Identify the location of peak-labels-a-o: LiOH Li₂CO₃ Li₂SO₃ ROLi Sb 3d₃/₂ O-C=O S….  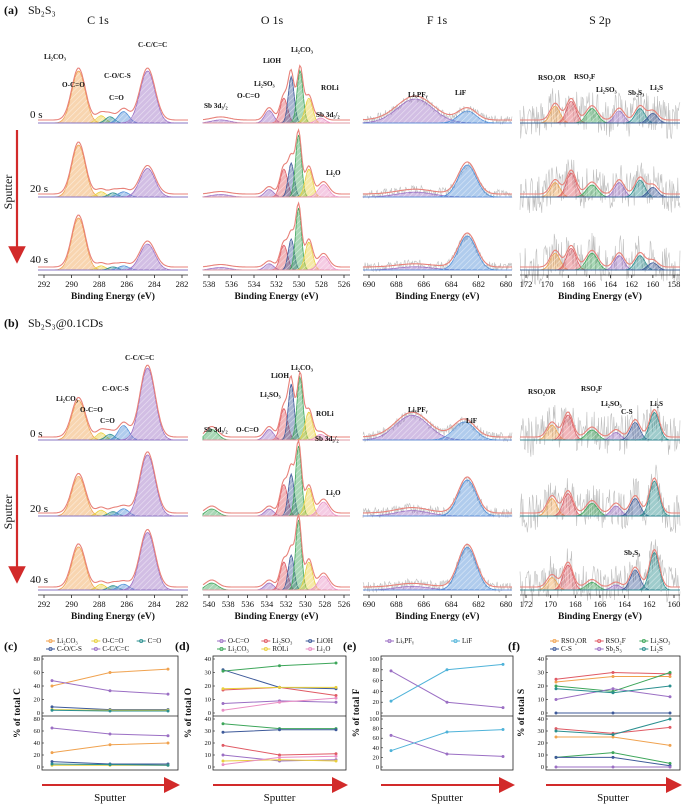
(272, 111).